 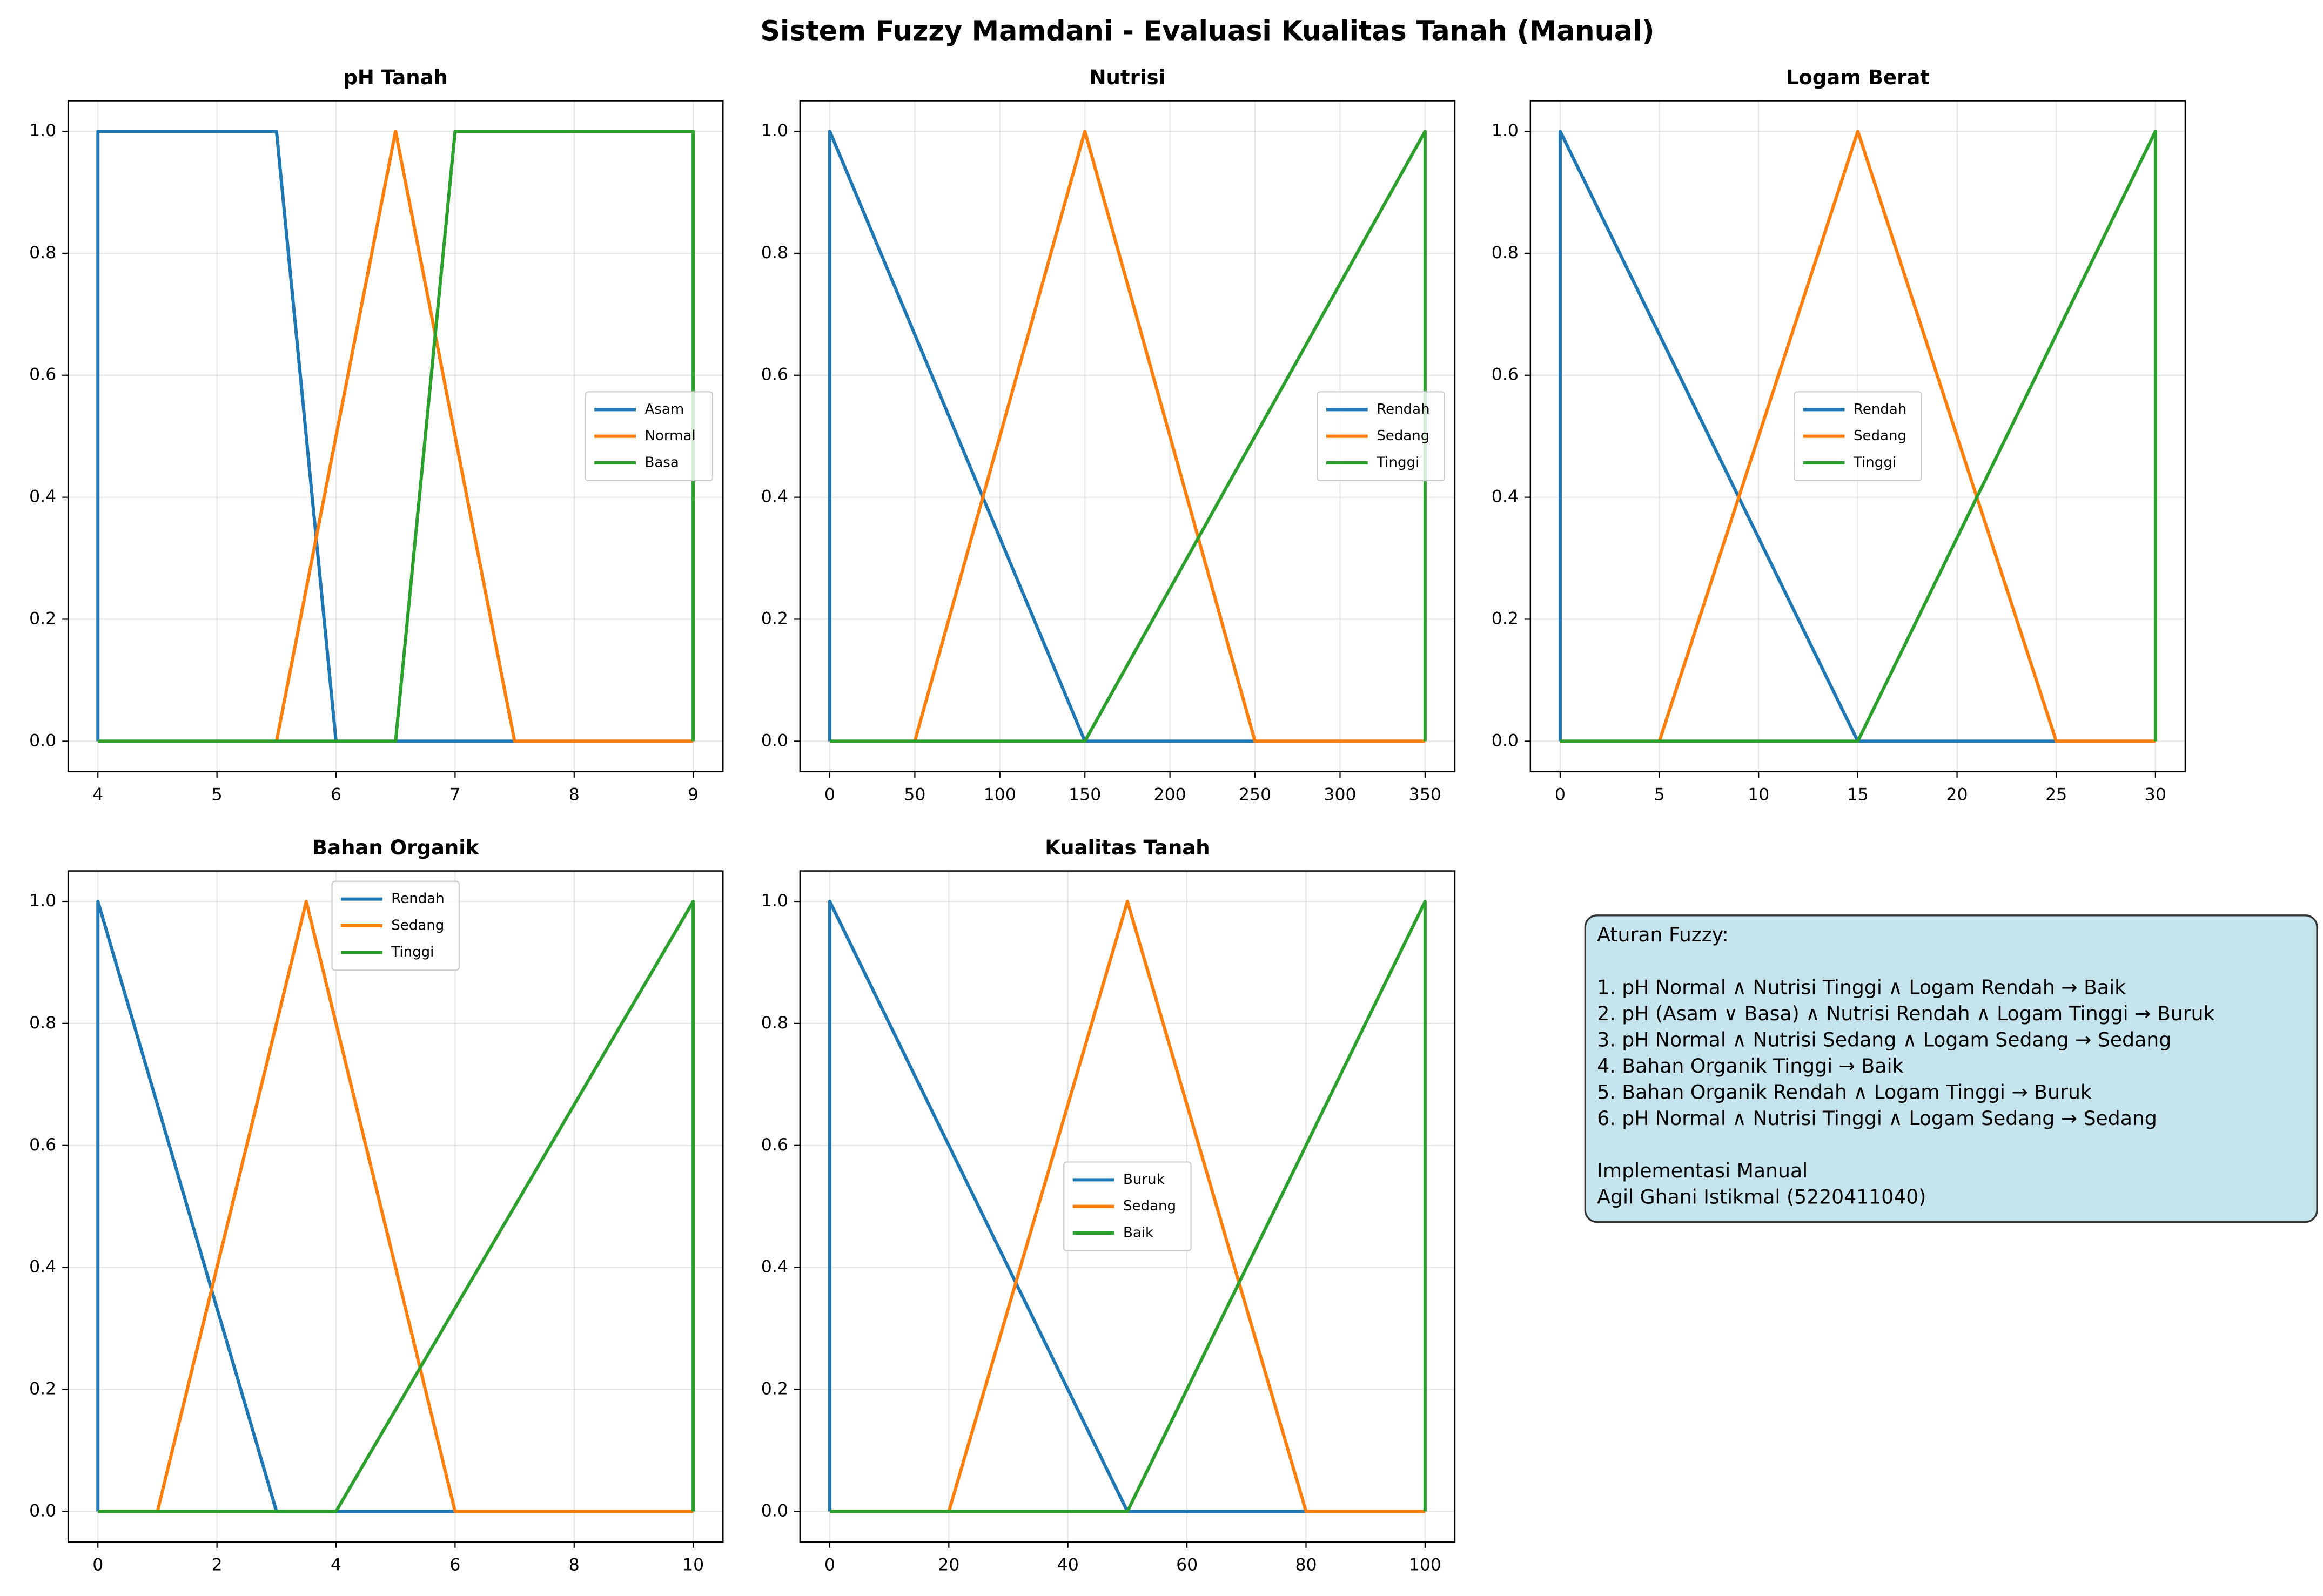 I want to click on x-tick-label: 6, so click(x=336, y=795).